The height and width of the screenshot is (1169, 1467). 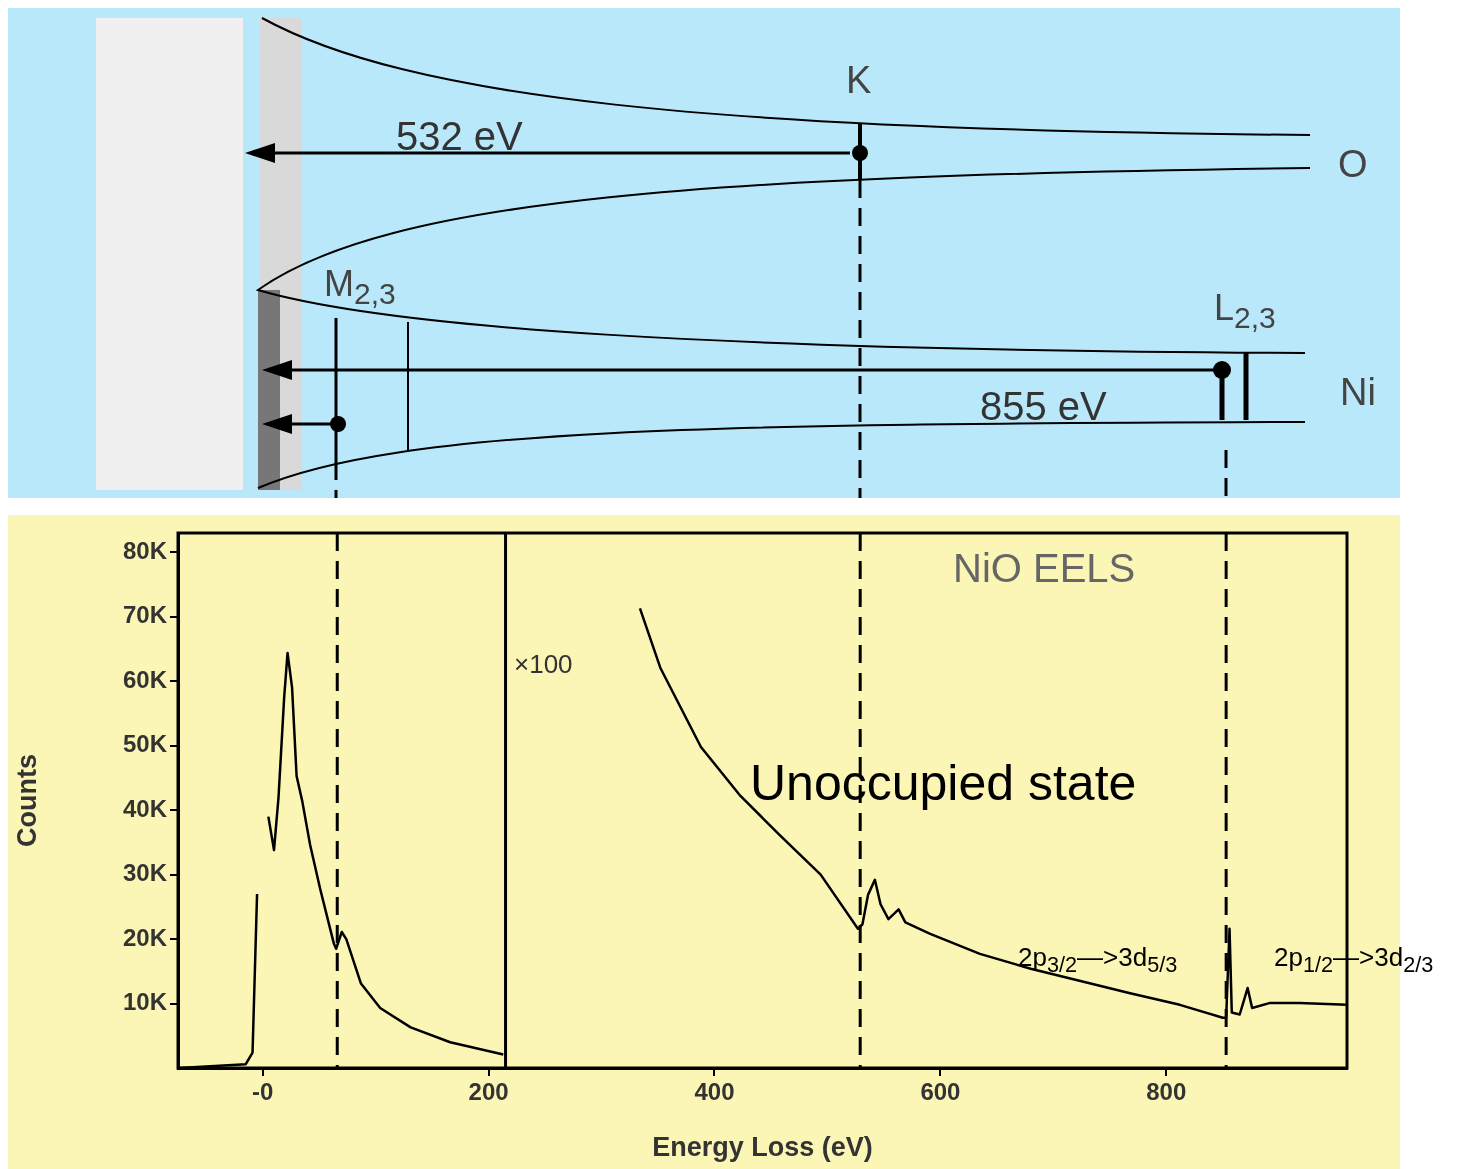 I want to click on y-tick-label: 70K, so click(x=145, y=615).